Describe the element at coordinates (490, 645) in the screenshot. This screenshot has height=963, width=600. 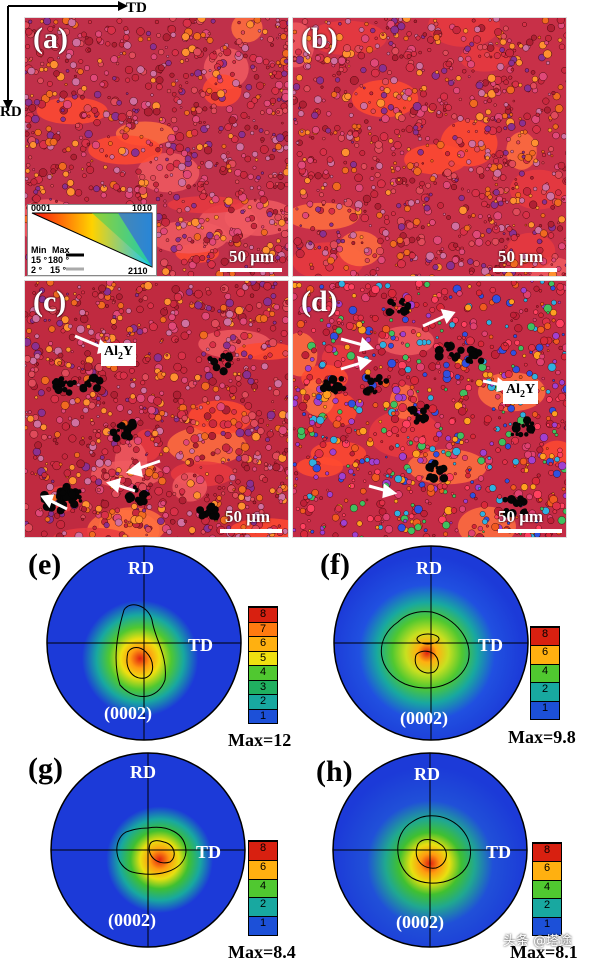
I see `pf-td-f: TD` at that location.